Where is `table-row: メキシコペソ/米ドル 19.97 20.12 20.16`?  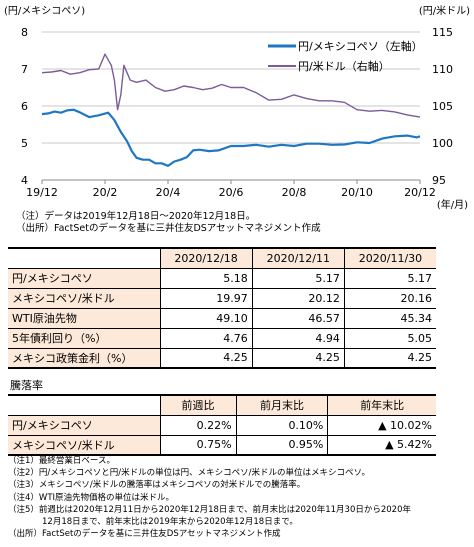 table-row: メキシコペソ/米ドル 19.97 20.12 20.16 is located at coordinates (222, 298).